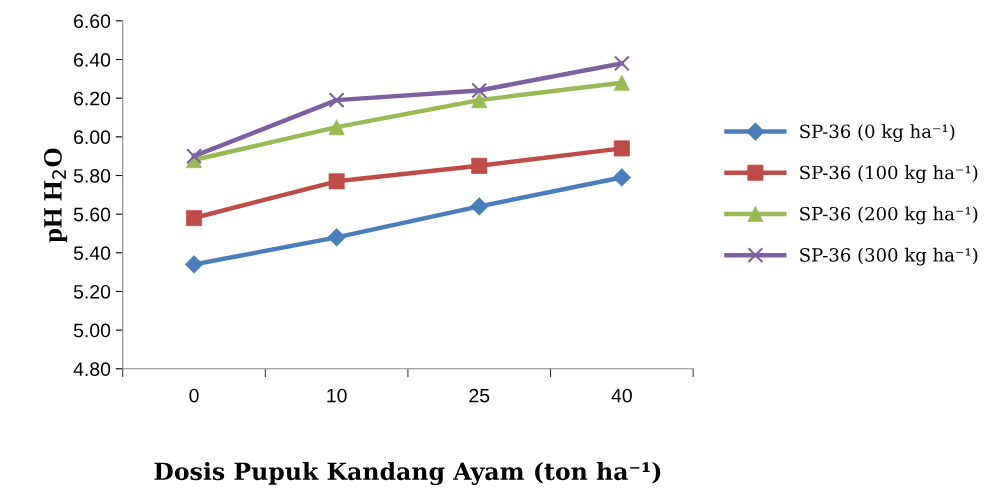 This screenshot has height=497, width=1006. What do you see at coordinates (407, 473) in the screenshot?
I see `x-axis-title: Dosis Pupuk Kandang Ayam (ton ha⁻¹)` at bounding box center [407, 473].